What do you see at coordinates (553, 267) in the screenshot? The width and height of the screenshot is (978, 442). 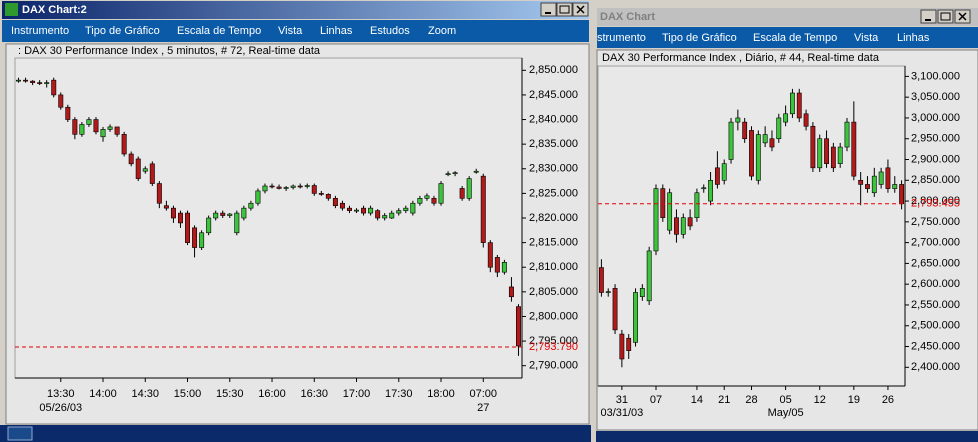 I see `y-tick-label: 2,810.000` at bounding box center [553, 267].